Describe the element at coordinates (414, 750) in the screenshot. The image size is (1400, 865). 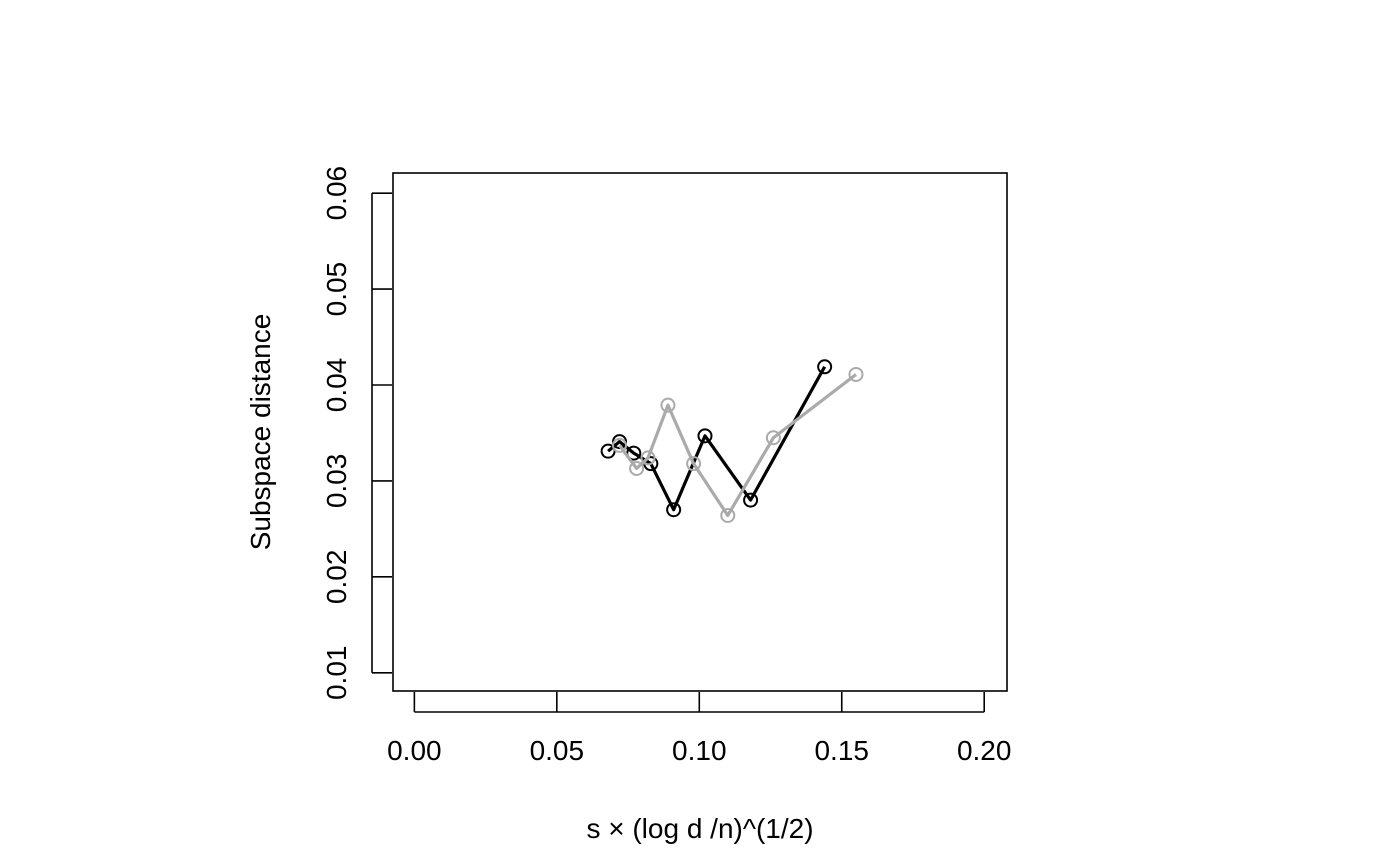
I see `x-tick-label: 0.00` at that location.